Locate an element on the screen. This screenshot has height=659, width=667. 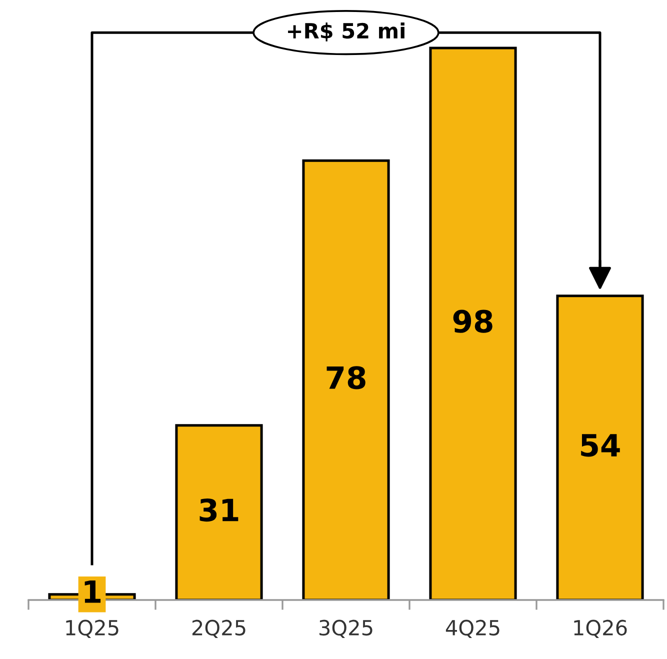
data-label: 54 is located at coordinates (600, 445).